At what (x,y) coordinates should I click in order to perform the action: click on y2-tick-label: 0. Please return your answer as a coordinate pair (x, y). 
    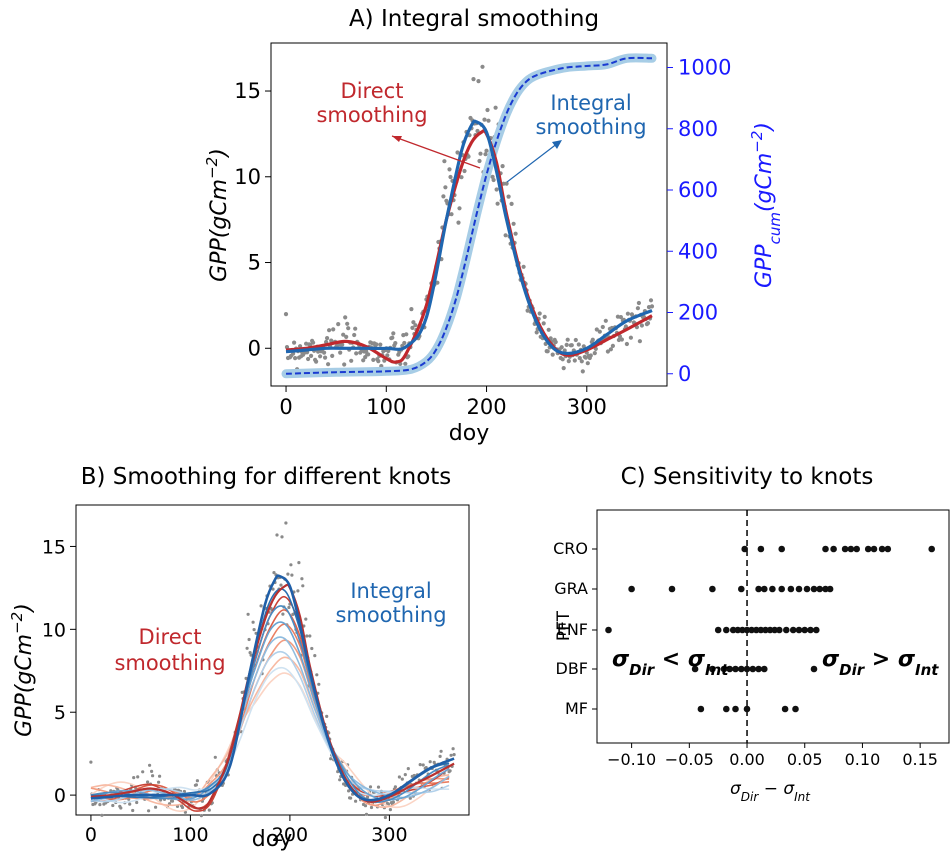
    Looking at the image, I should click on (684, 374).